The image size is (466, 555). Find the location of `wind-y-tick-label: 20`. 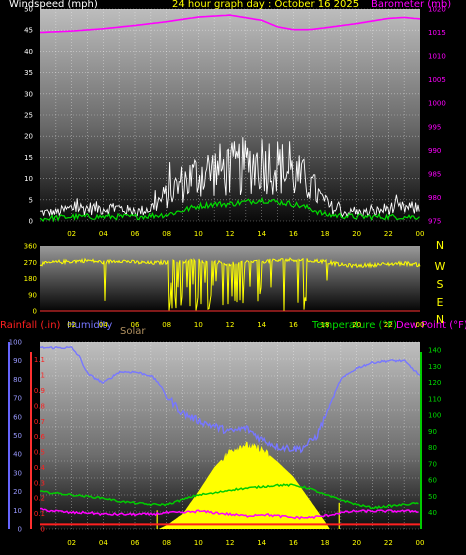

wind-y-tick-label: 20 is located at coordinates (28, 137).